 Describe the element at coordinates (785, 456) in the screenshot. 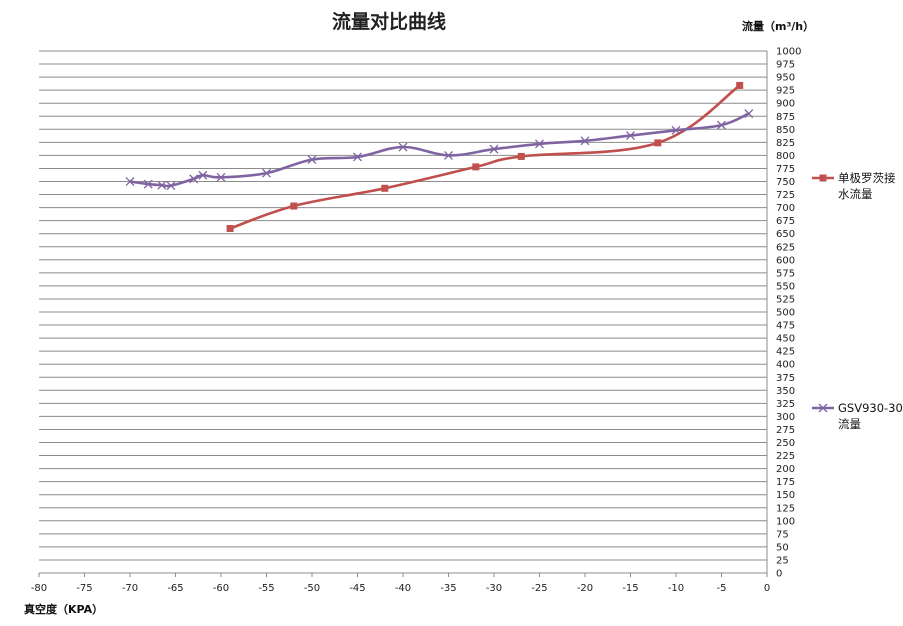

I see `y-tick-label: 225` at that location.